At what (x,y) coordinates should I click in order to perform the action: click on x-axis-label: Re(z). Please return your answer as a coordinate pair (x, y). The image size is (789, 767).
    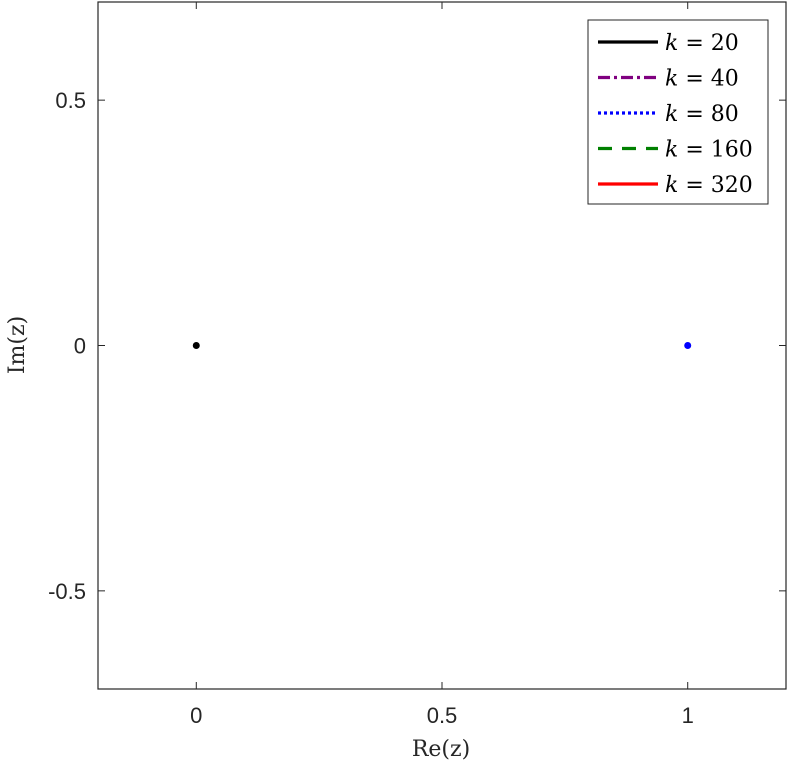
    Looking at the image, I should click on (441, 749).